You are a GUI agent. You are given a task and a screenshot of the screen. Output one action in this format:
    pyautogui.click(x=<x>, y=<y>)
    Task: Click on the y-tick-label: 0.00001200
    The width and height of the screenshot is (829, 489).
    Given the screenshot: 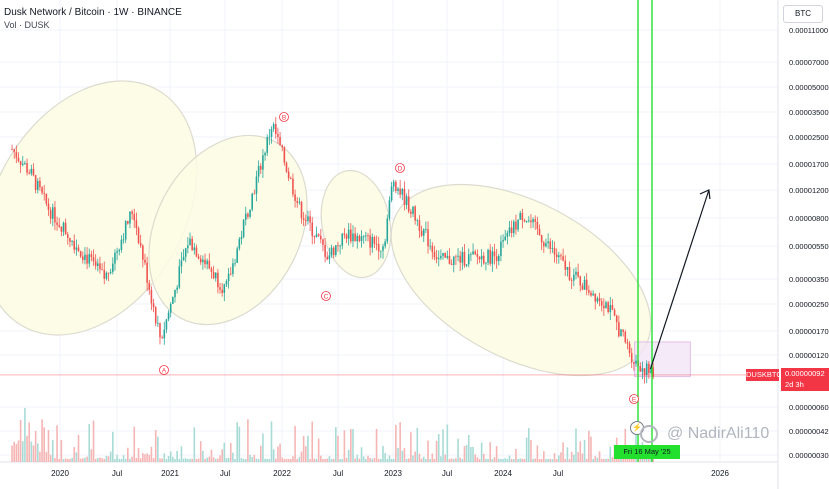 What is the action you would take?
    pyautogui.click(x=809, y=190)
    